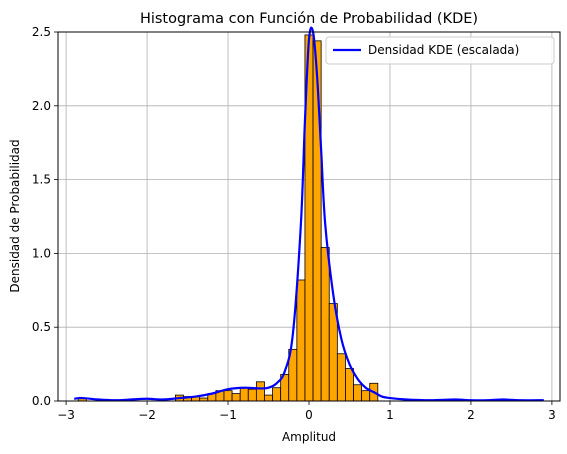  Describe the element at coordinates (41, 253) in the screenshot. I see `y-tick-label: 1.0` at that location.